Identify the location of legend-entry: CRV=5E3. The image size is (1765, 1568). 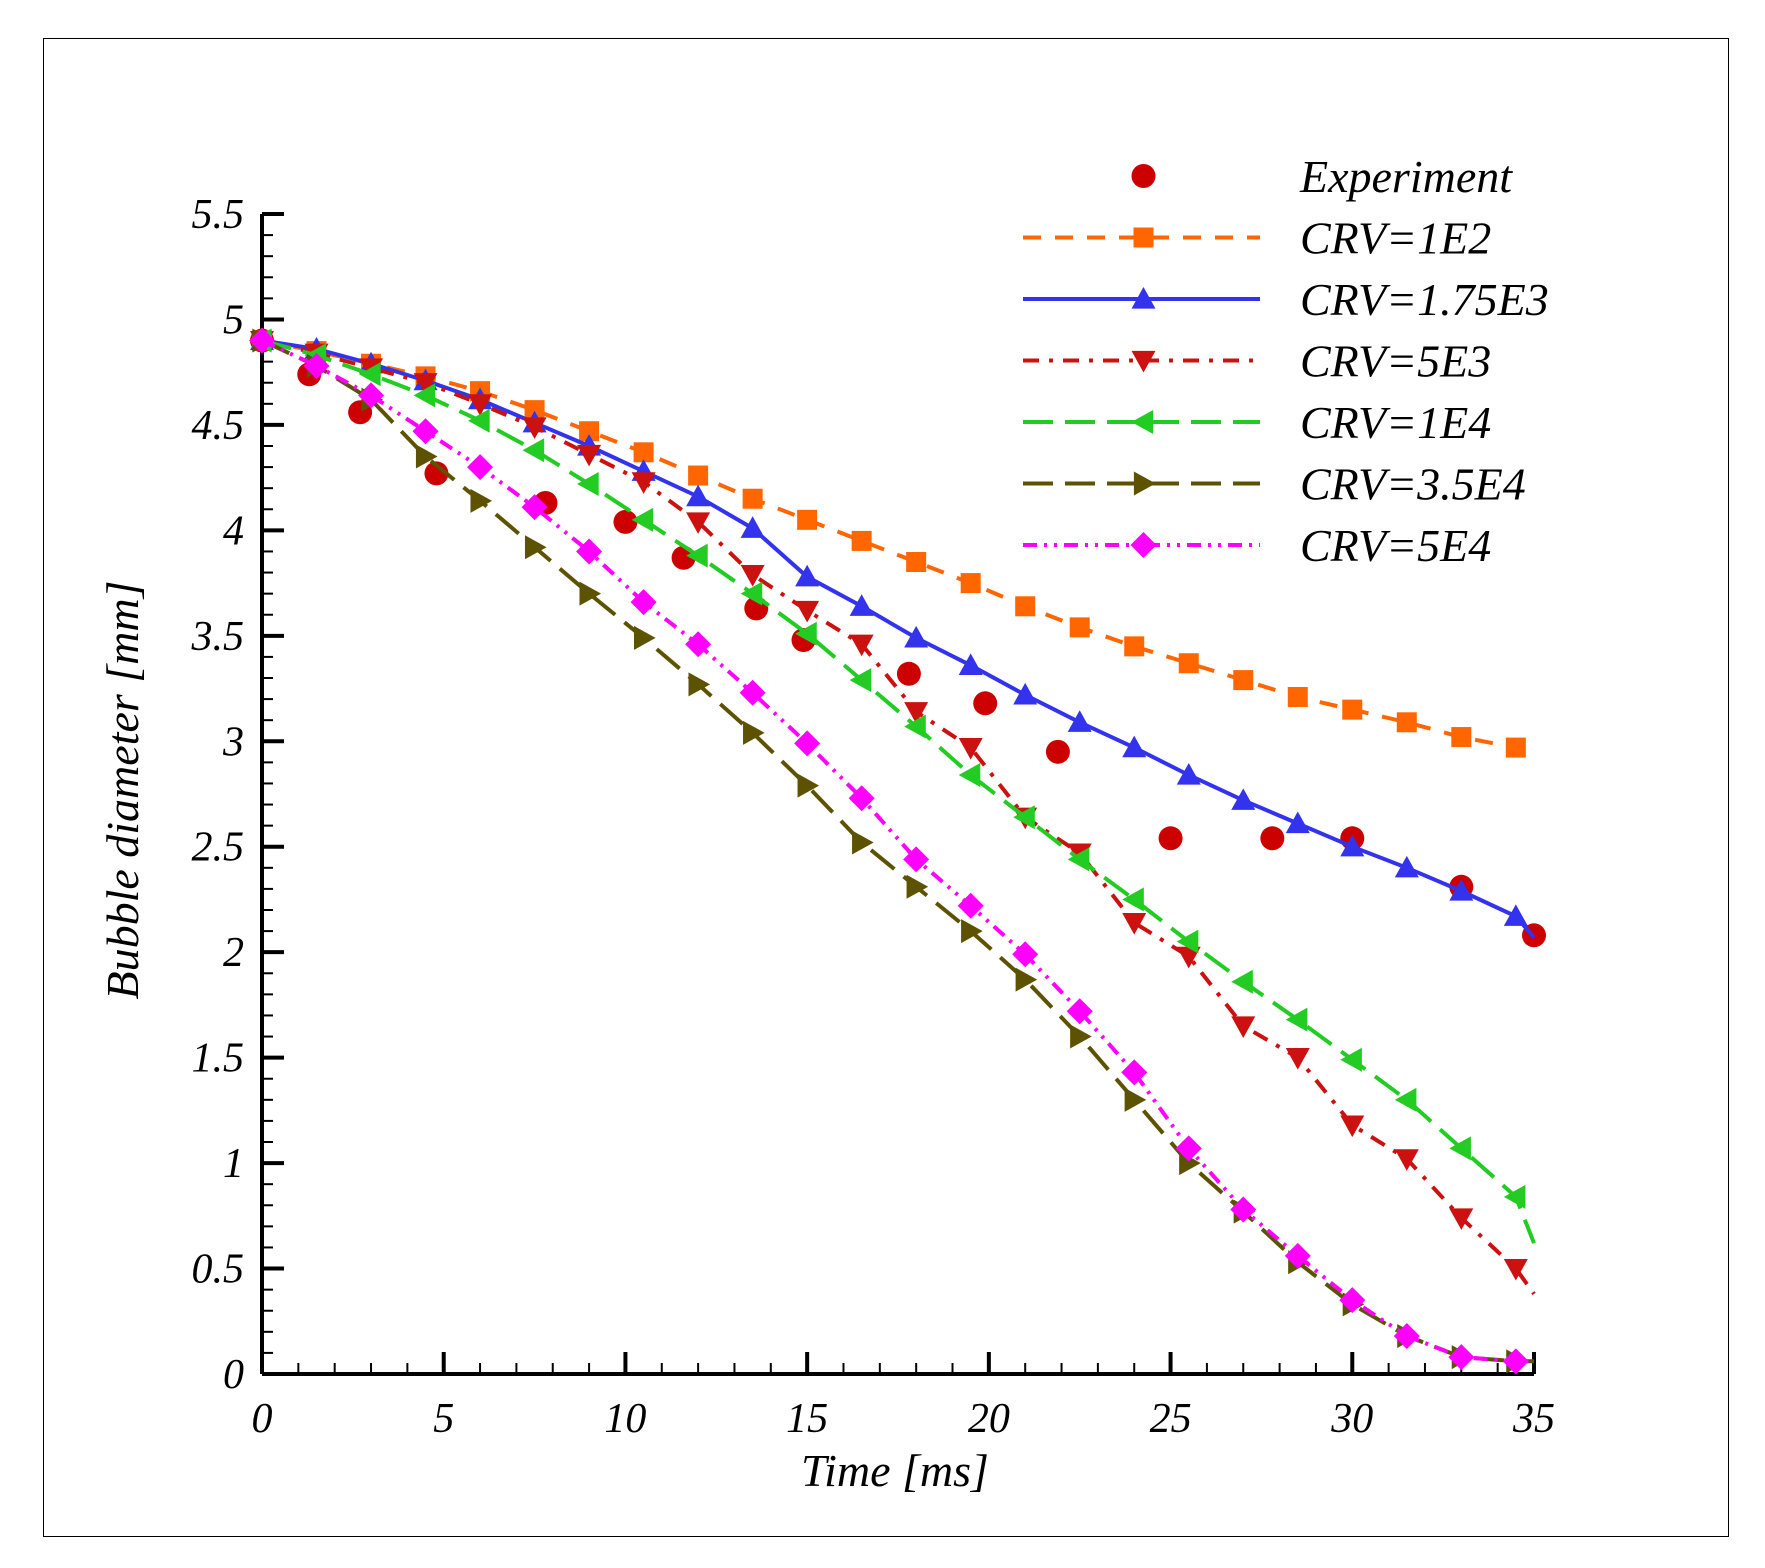
(1257, 361).